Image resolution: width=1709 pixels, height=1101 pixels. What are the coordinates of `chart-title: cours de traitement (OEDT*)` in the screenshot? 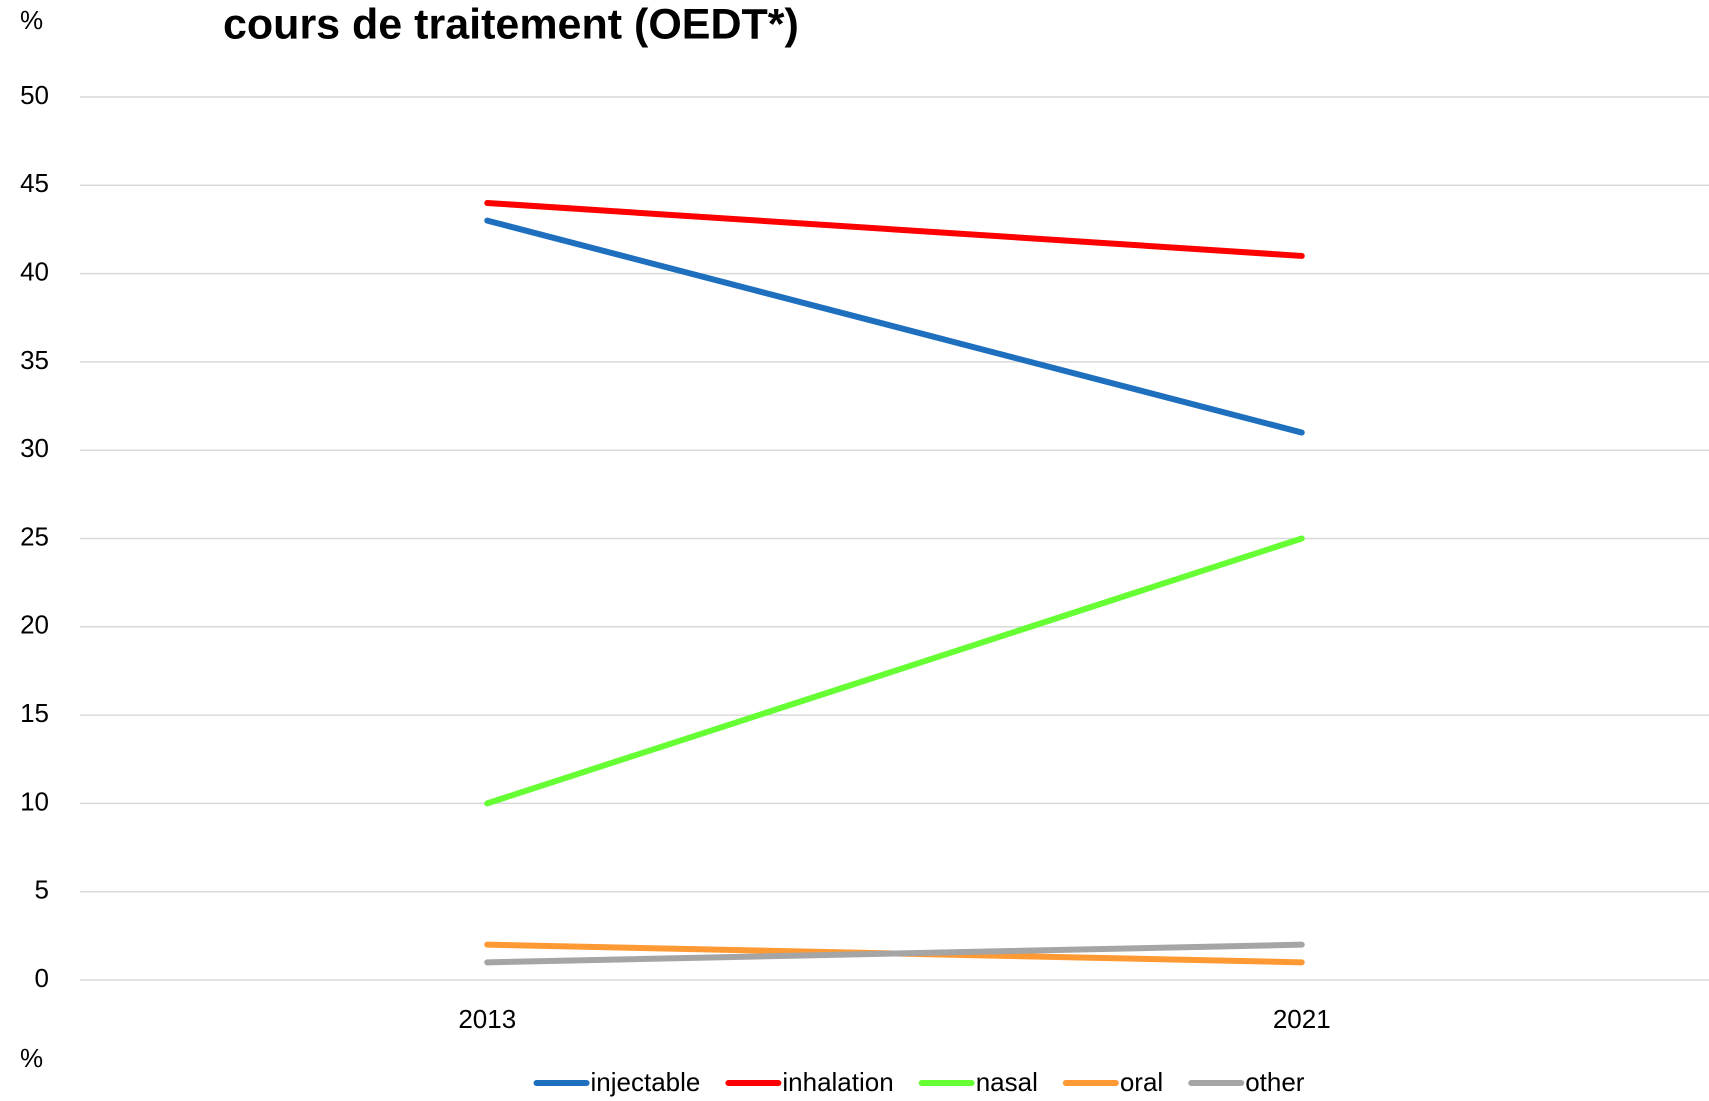 It's located at (511, 24).